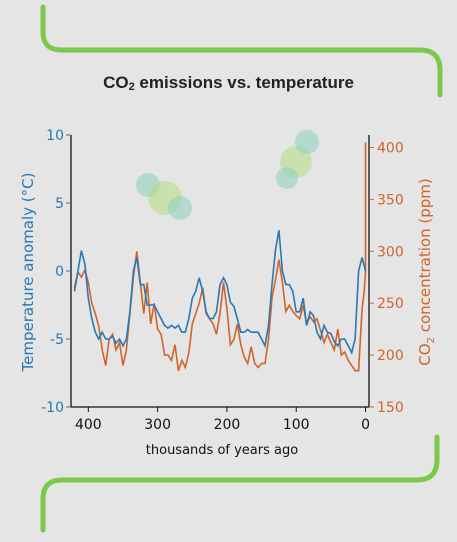  Describe the element at coordinates (390, 304) in the screenshot. I see `right-tick-label: 250` at that location.